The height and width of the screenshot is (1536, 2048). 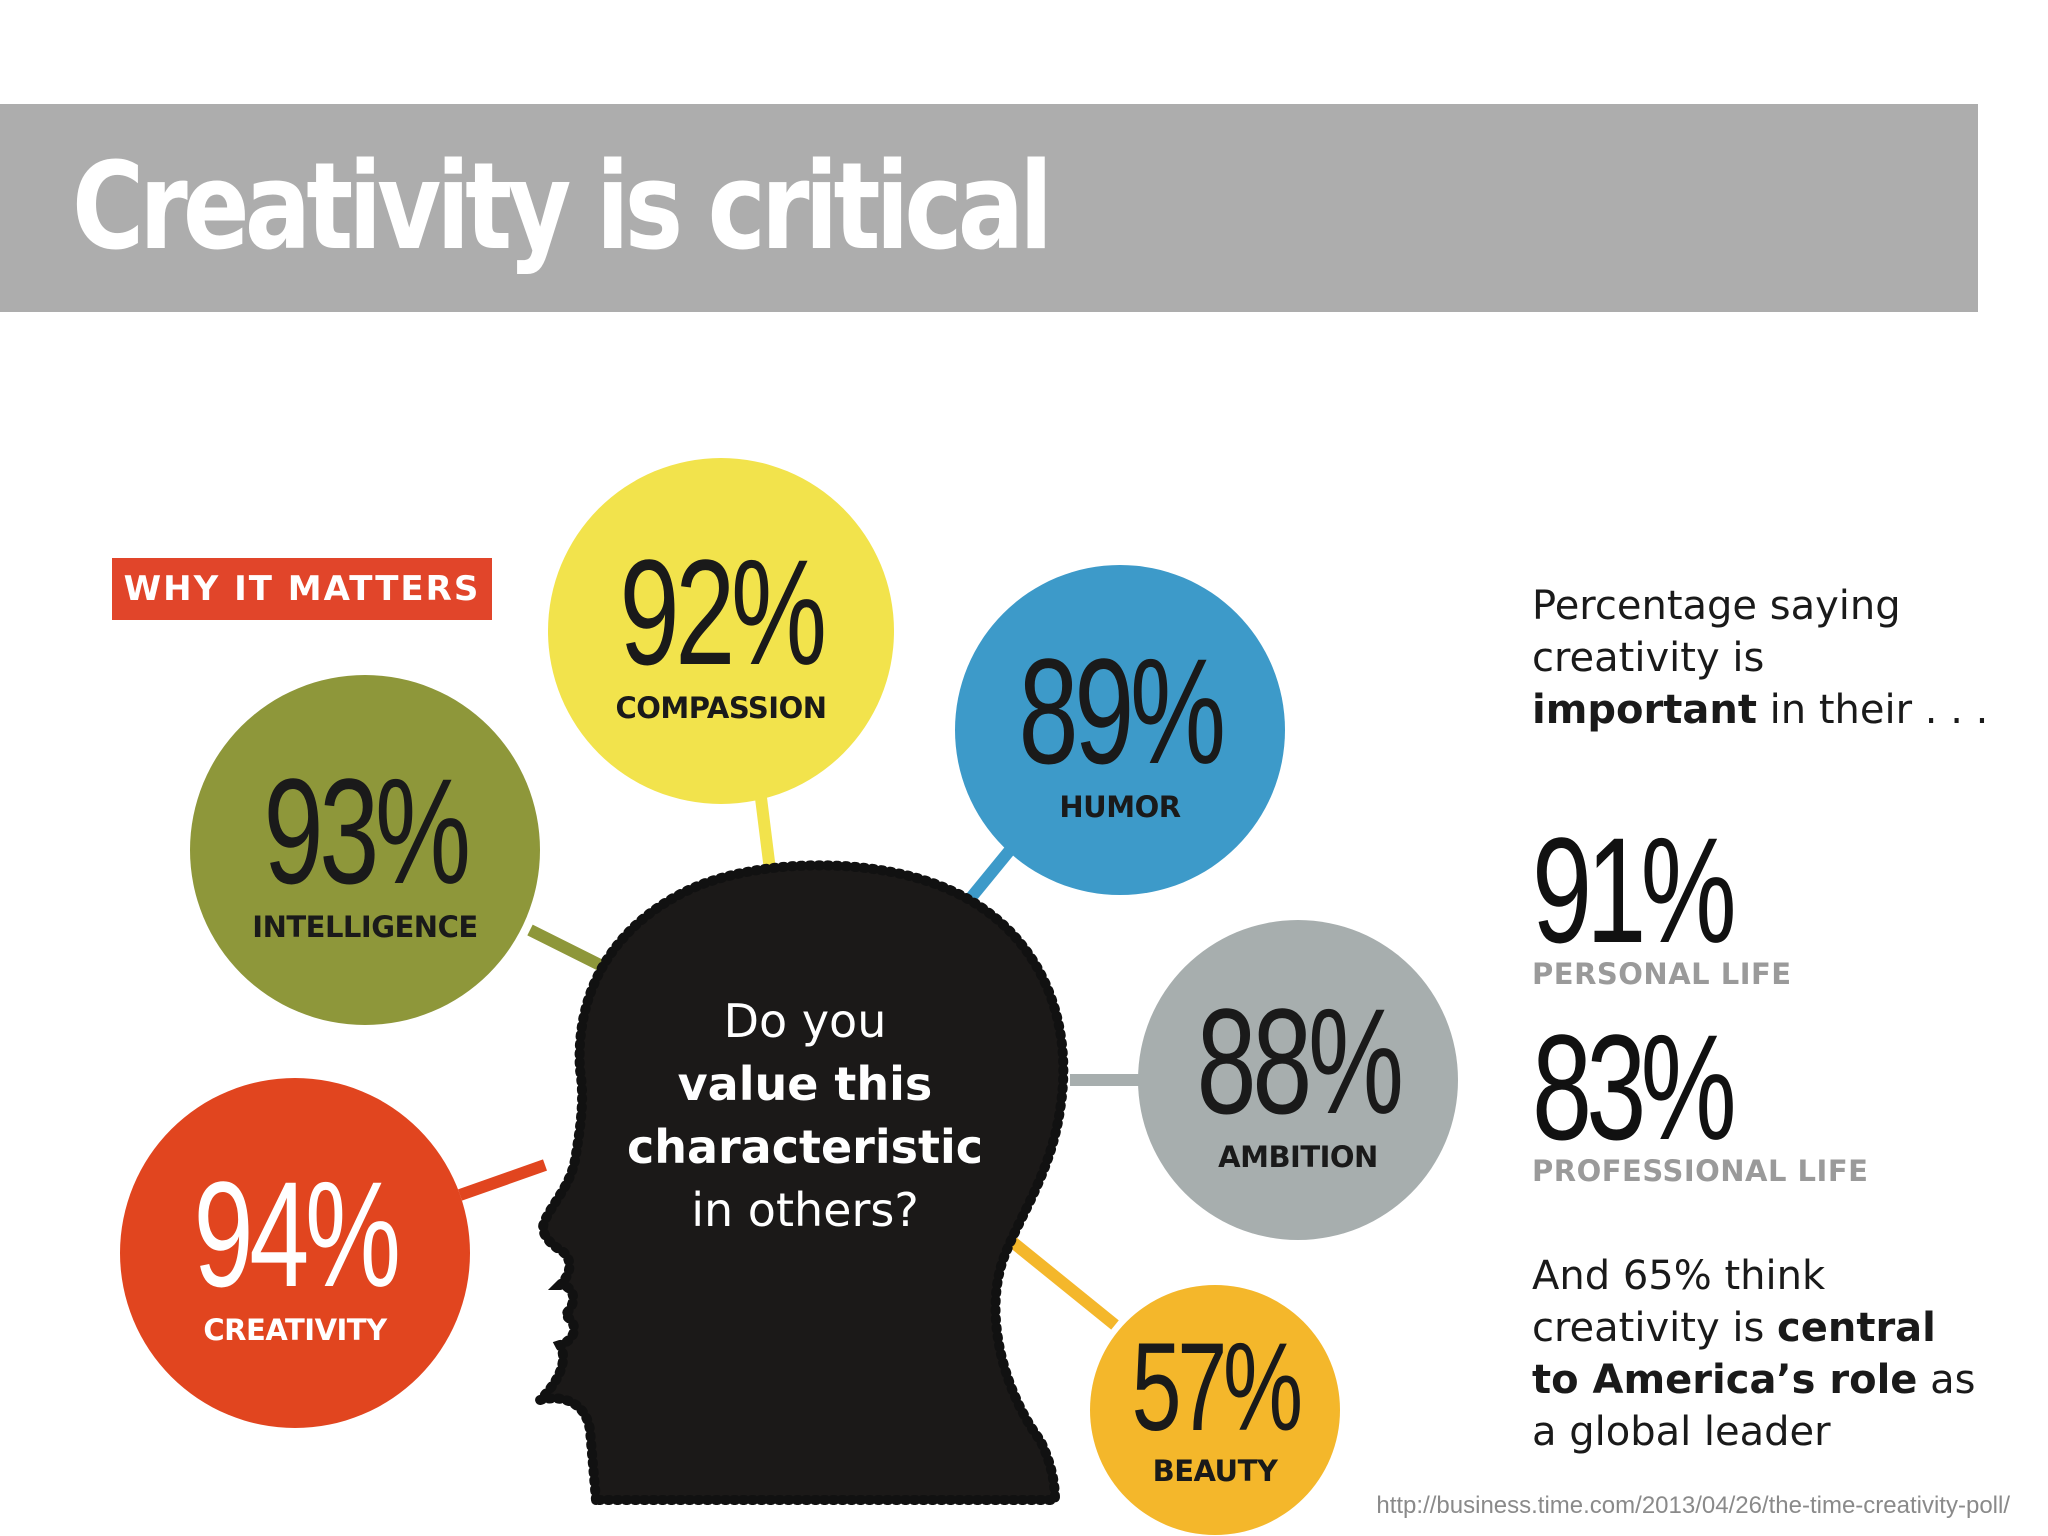 What do you see at coordinates (1634, 890) in the screenshot?
I see `stat-personal-pct: 91%` at bounding box center [1634, 890].